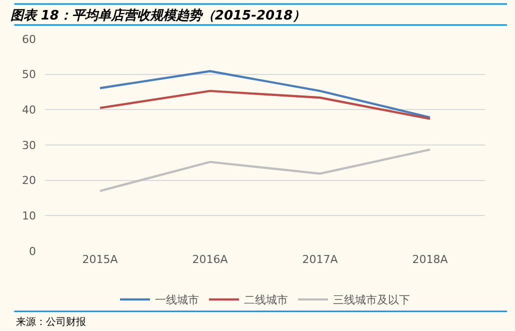 The image size is (515, 331). What do you see at coordinates (266, 300) in the screenshot?
I see `legend-label: 二线城市` at bounding box center [266, 300].